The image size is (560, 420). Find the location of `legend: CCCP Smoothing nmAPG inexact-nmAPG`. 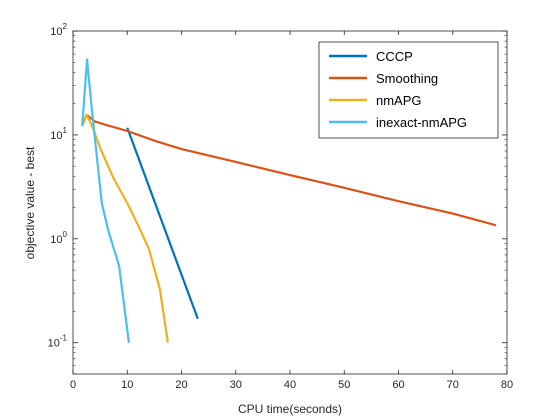

legend: CCCP Smoothing nmAPG inexact-nmAPG is located at coordinates (408, 90).